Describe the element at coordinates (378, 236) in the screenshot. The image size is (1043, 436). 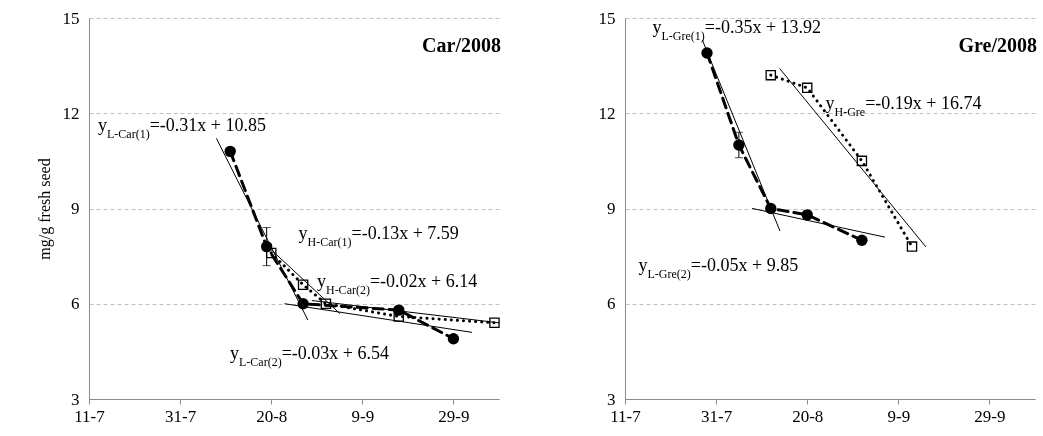
I see `annotation: y$_{H-Car(1)}$=-0.13x + 7.59` at that location.